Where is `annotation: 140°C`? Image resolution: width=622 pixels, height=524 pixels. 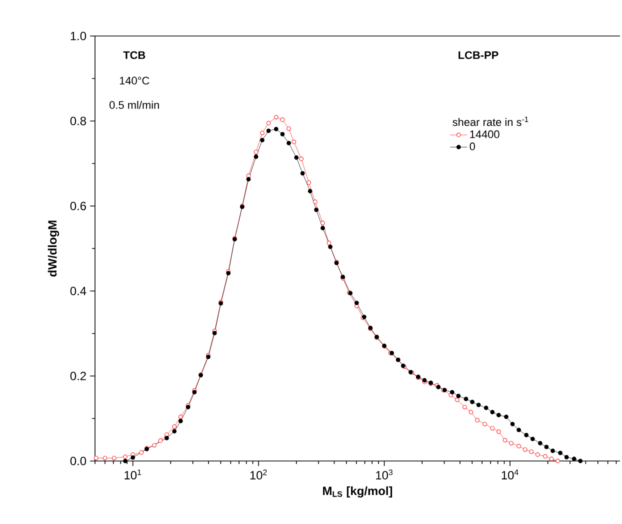
annotation: 140°C is located at coordinates (135, 80).